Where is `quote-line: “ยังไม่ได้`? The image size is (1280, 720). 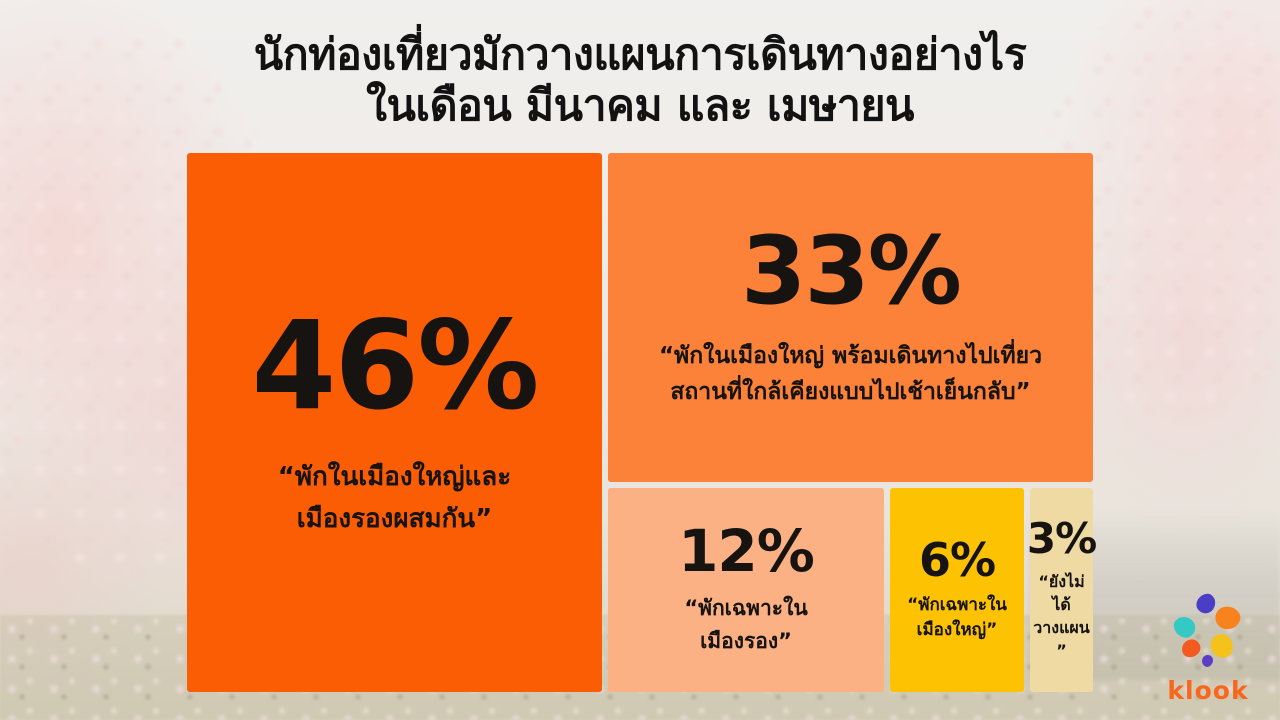
quote-line: “ยังไม่ได้ is located at coordinates (1061, 592).